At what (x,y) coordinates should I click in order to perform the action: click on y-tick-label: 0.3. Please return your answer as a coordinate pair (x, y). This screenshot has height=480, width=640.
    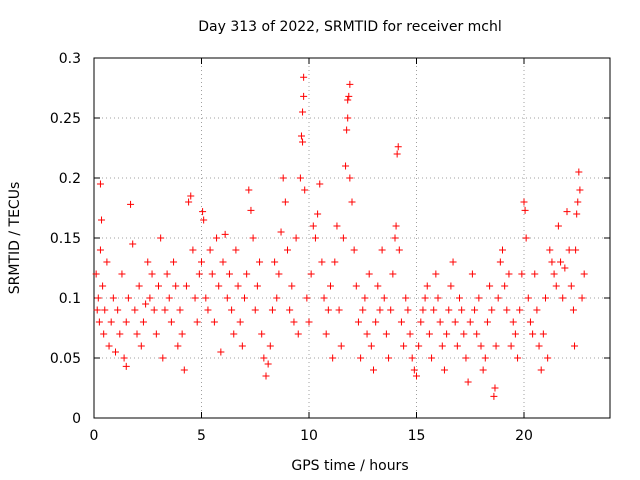
    Looking at the image, I should click on (70, 59).